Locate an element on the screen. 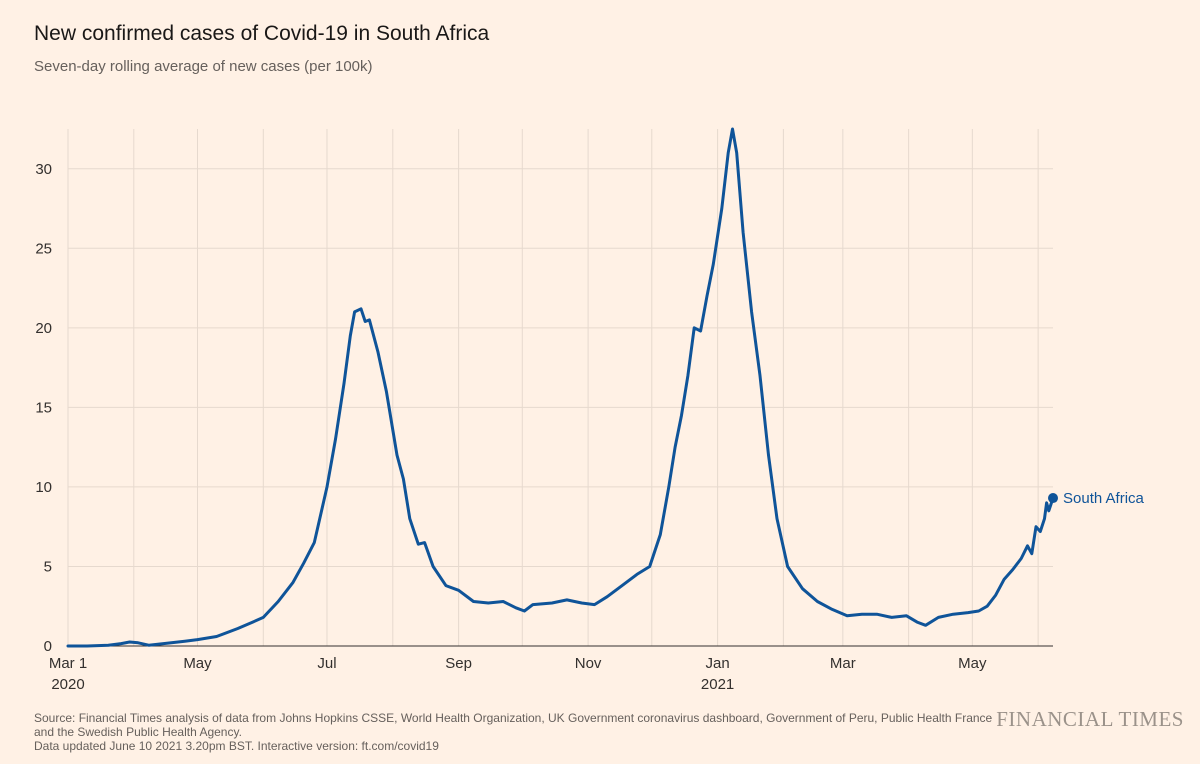 The image size is (1200, 764). x-tick-label: Jul is located at coordinates (326, 663).